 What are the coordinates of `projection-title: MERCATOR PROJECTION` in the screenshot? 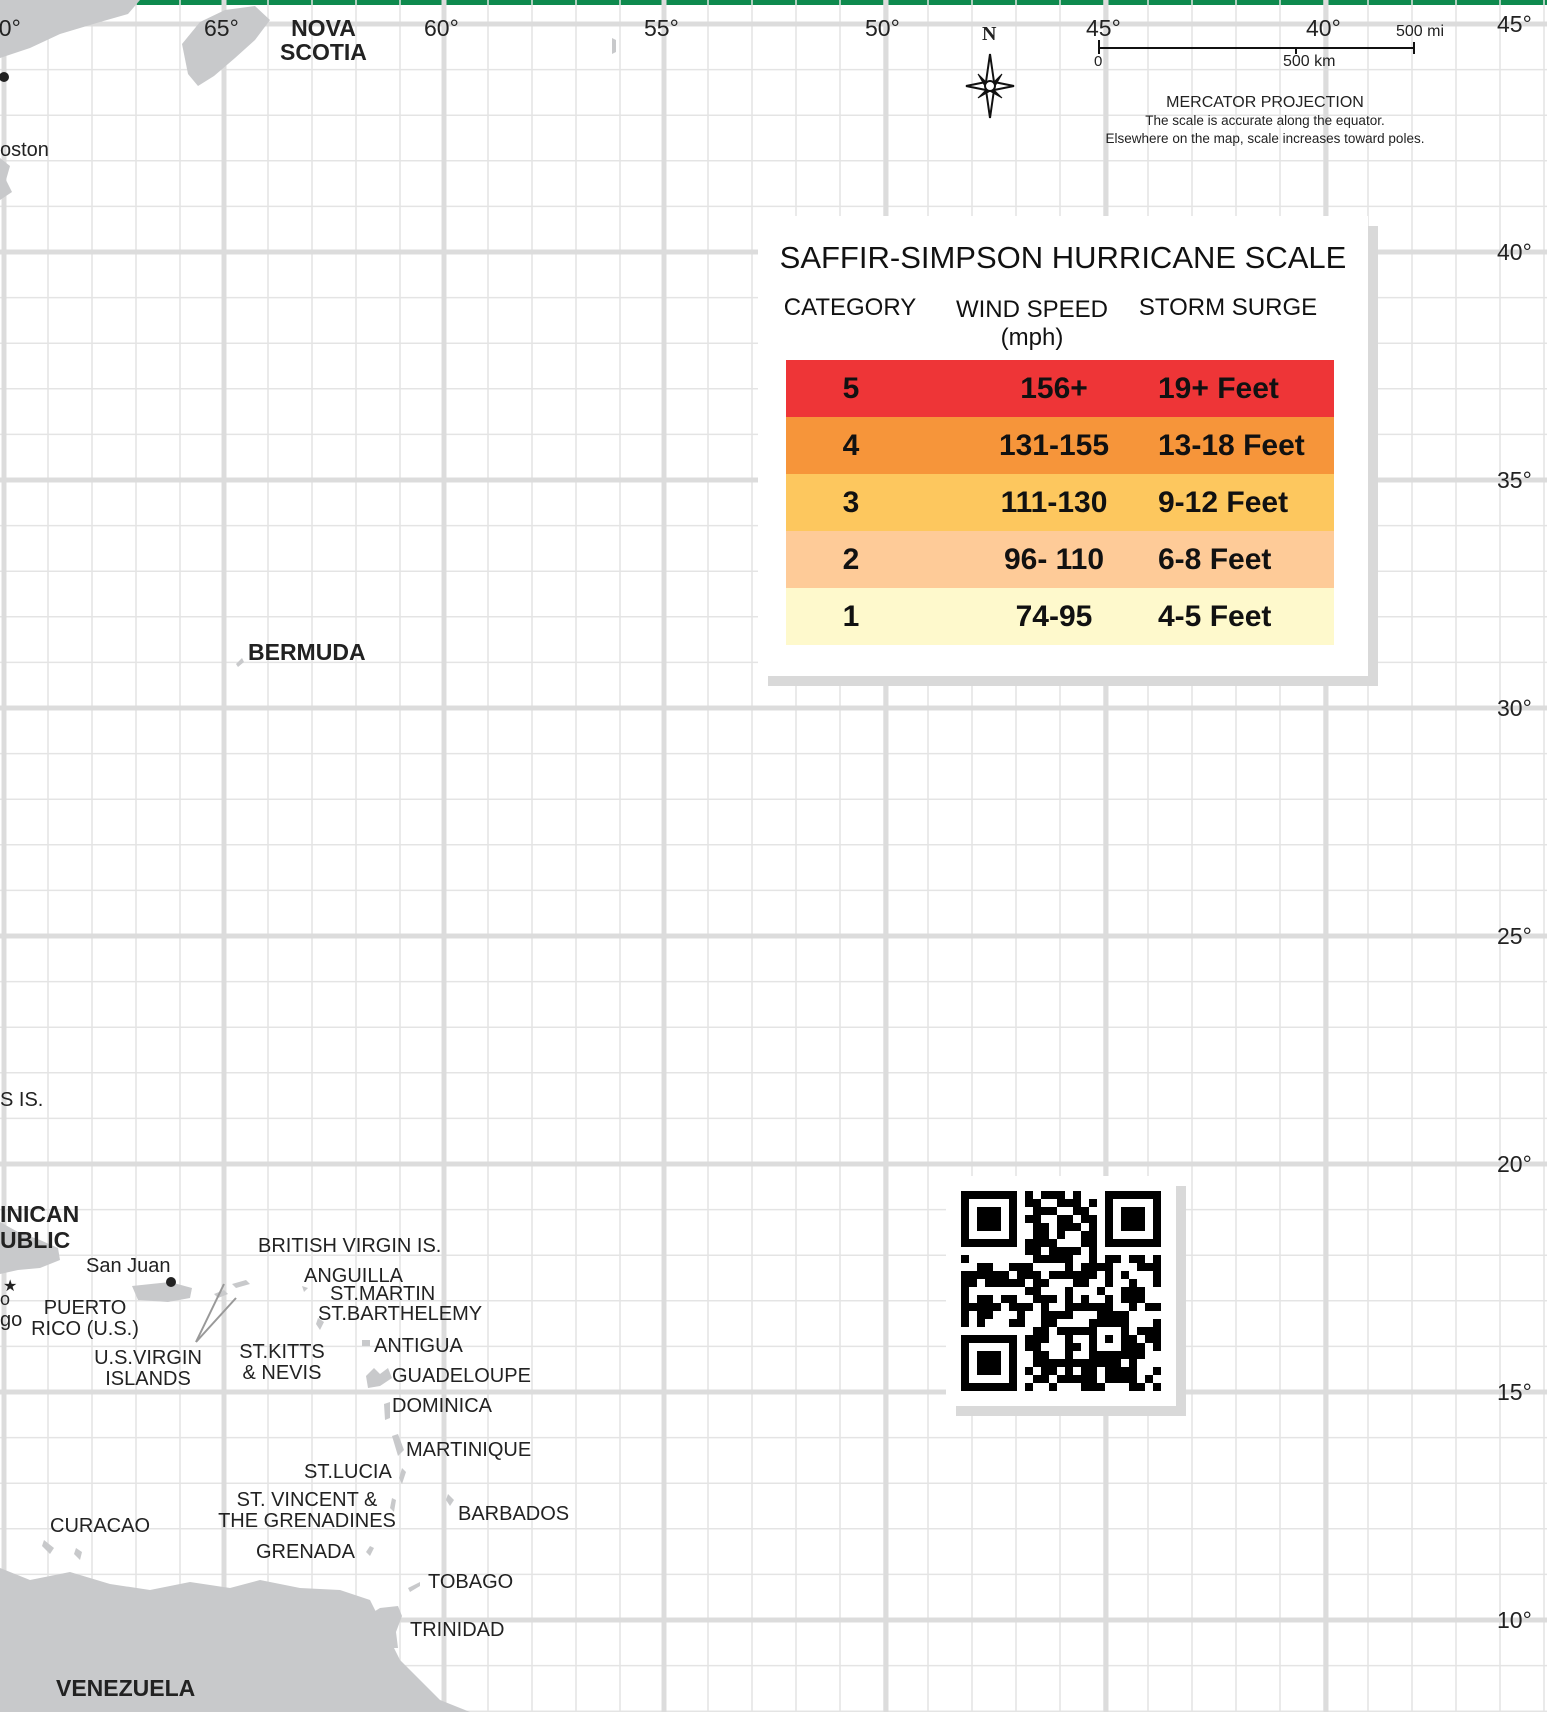 It's located at (1265, 102).